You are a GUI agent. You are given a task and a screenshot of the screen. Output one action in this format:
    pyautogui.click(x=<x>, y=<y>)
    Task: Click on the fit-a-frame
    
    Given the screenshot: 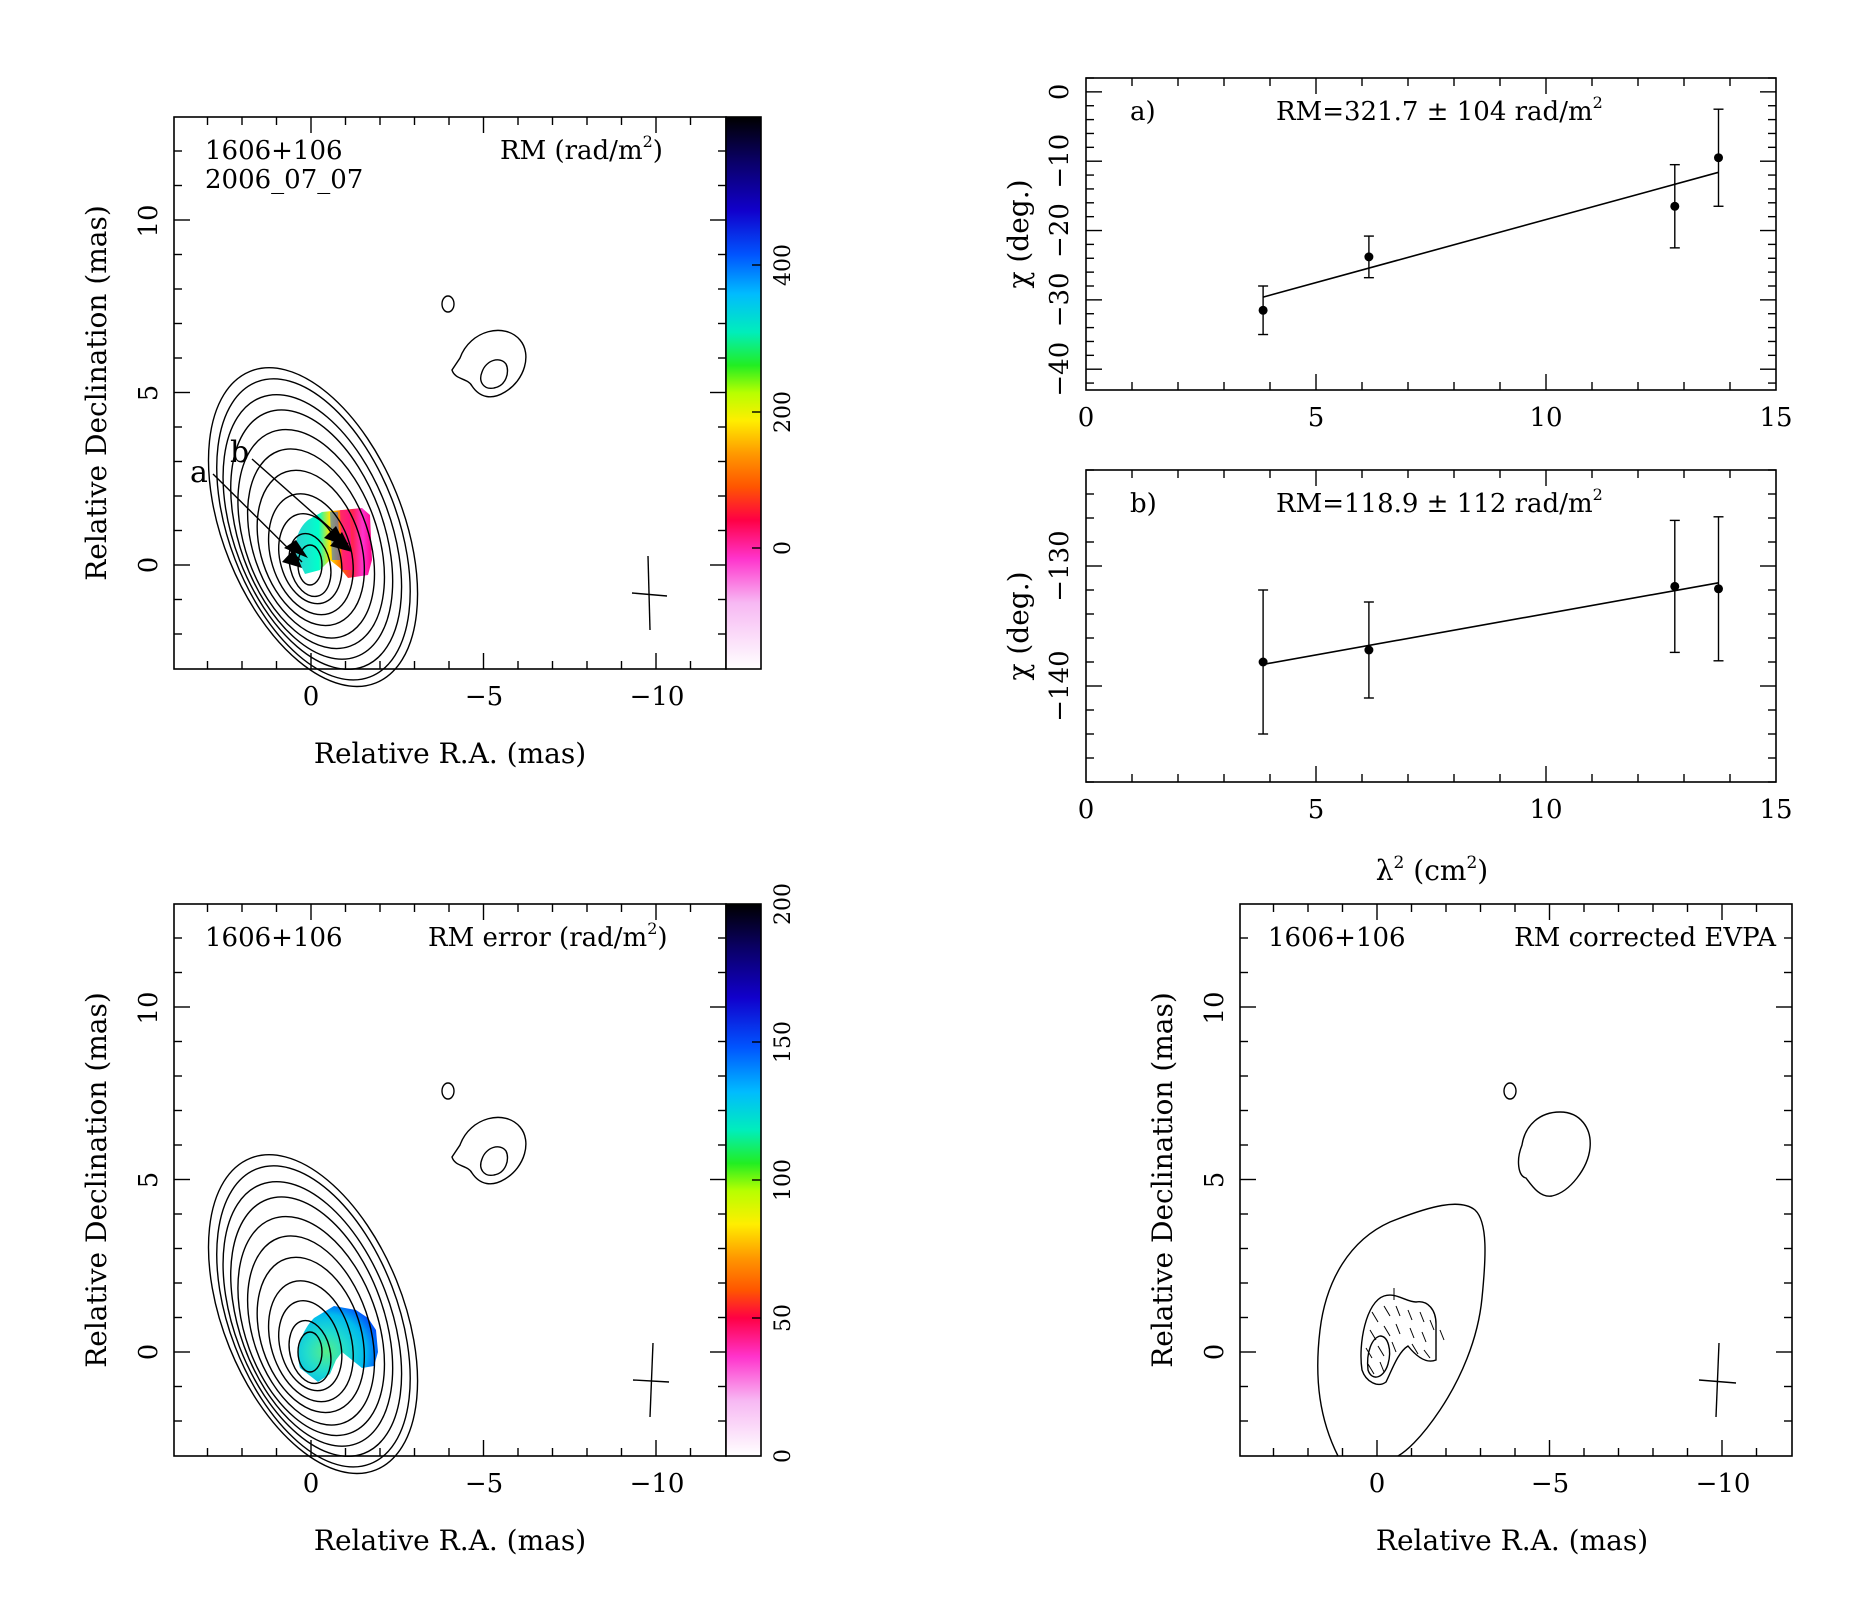 What is the action you would take?
    pyautogui.click(x=1431, y=234)
    